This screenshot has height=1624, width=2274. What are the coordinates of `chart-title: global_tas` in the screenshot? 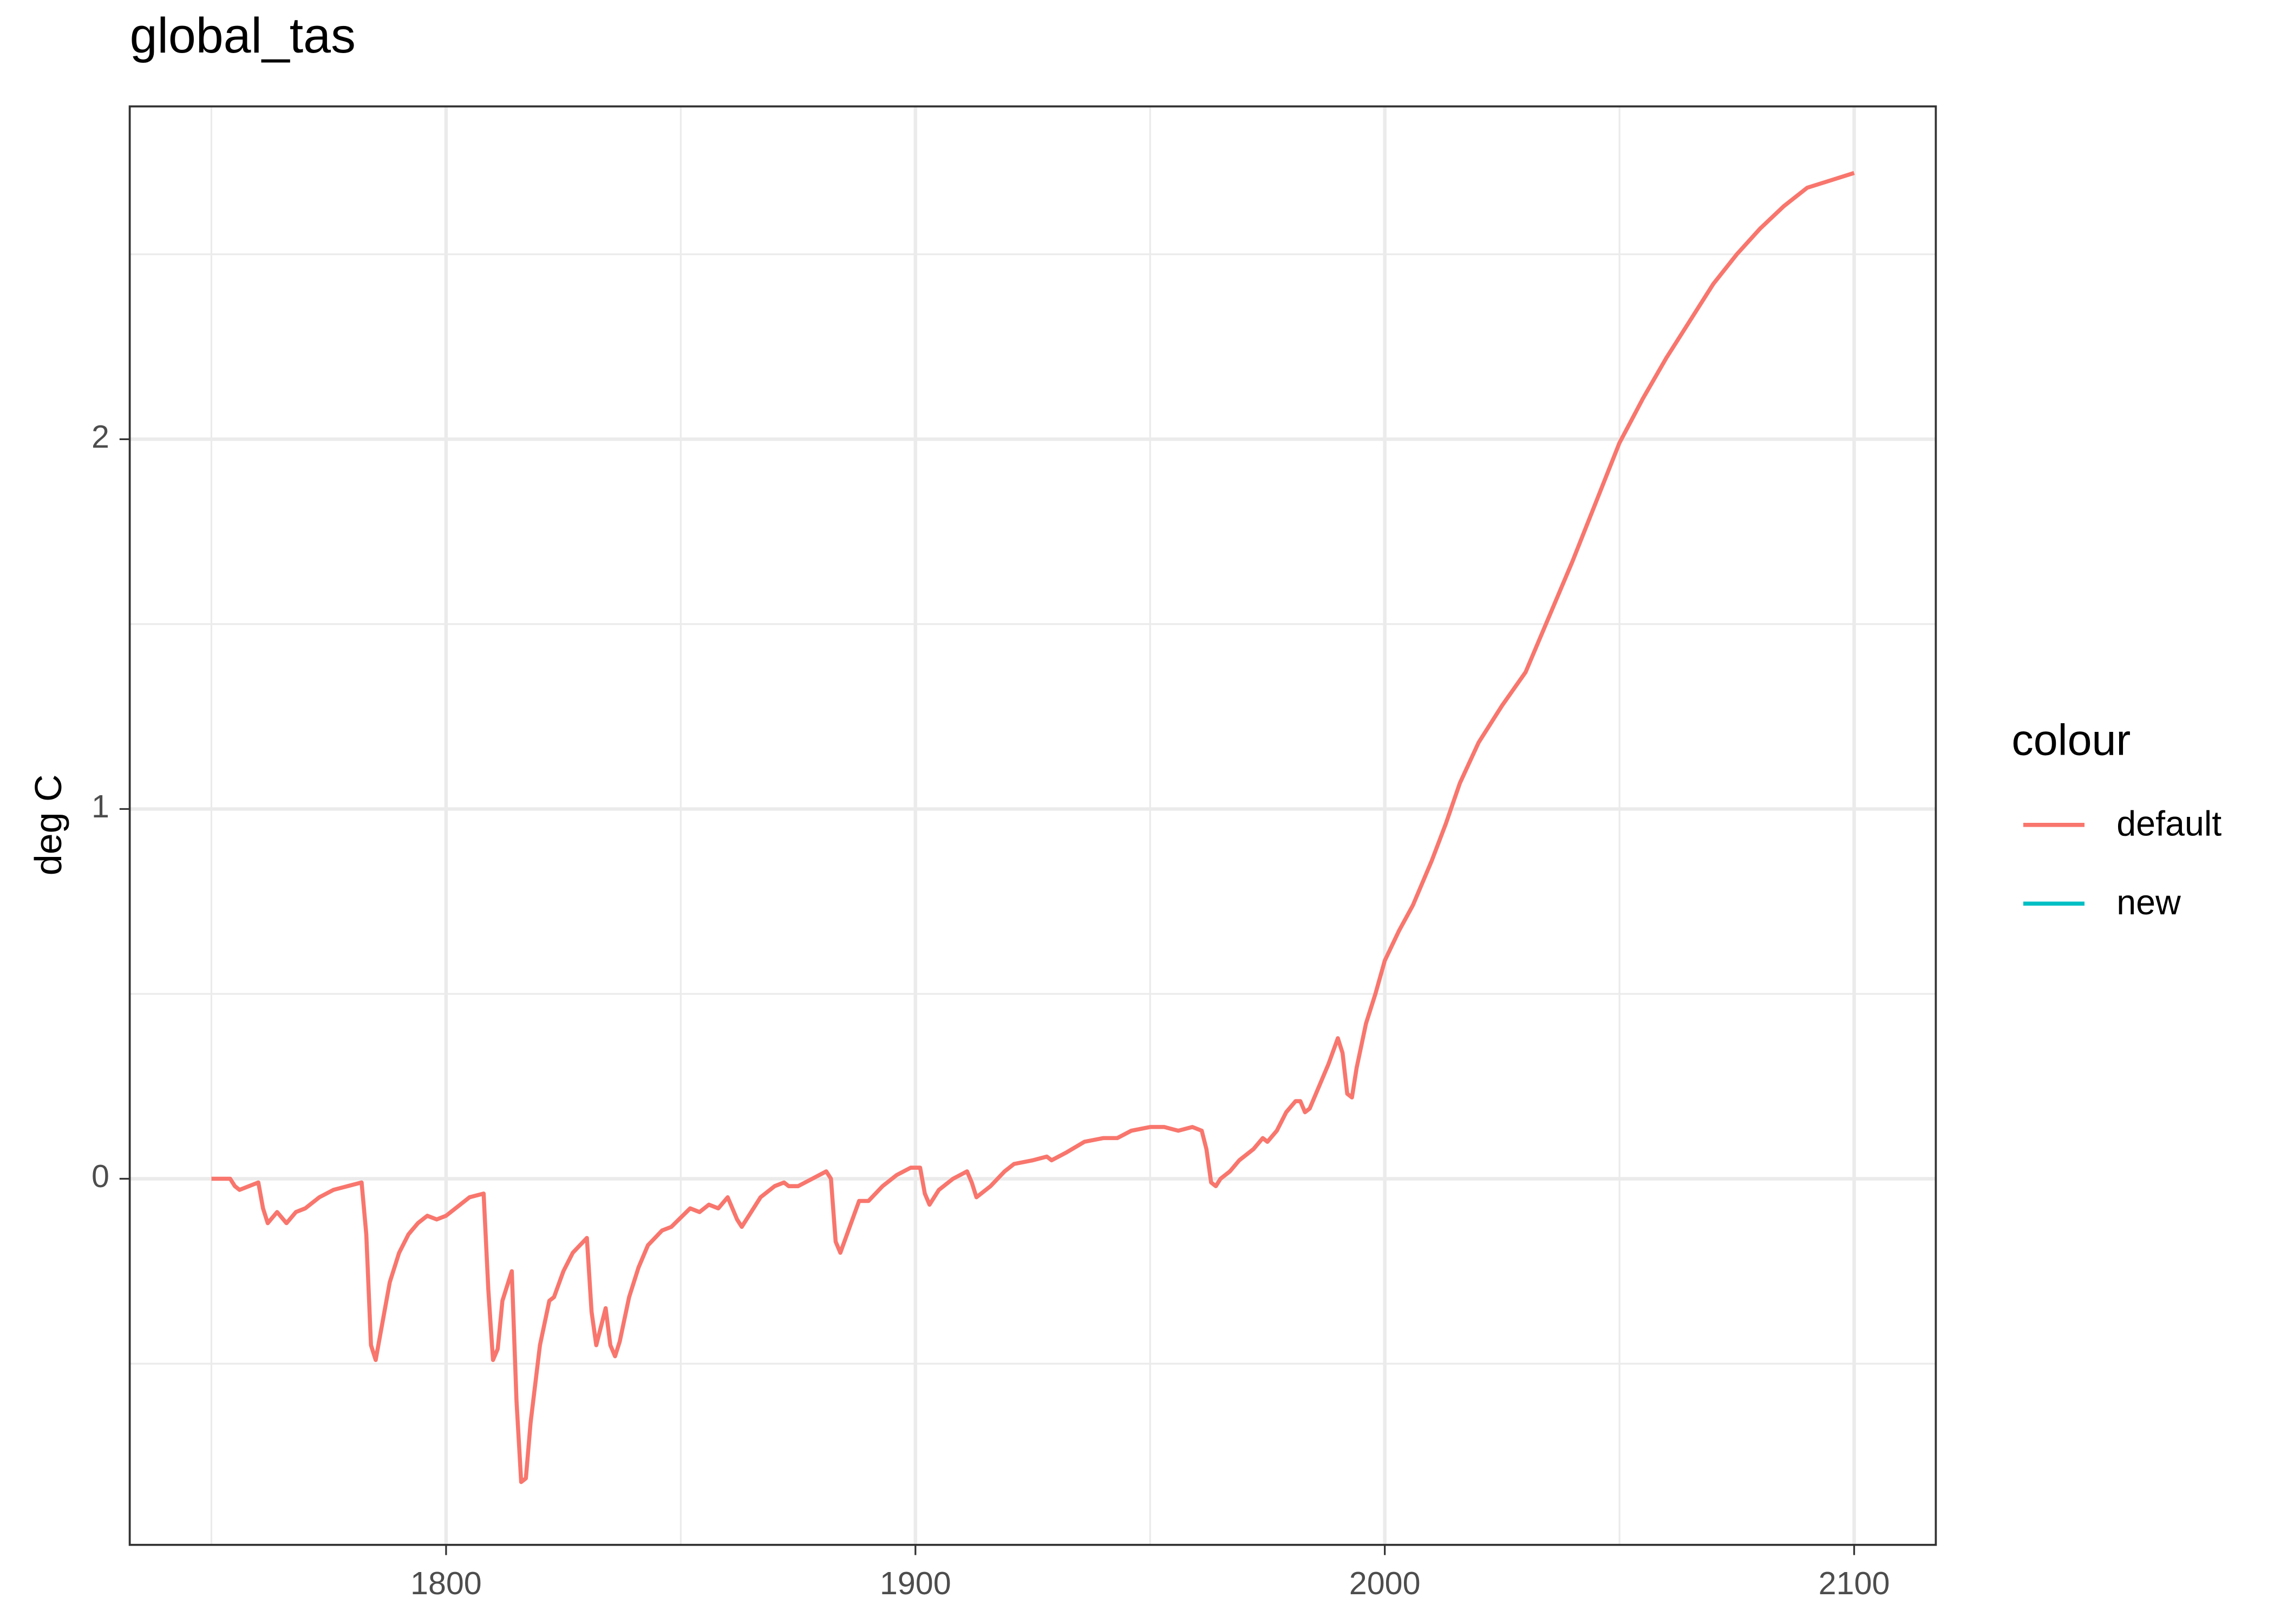 It's located at (243, 35).